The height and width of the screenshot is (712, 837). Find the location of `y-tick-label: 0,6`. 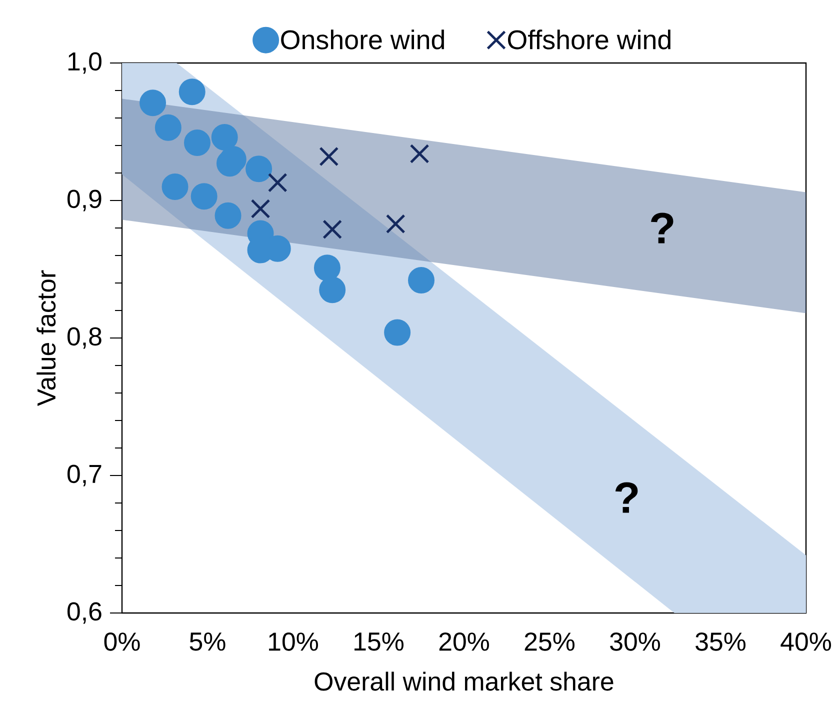

y-tick-label: 0,6 is located at coordinates (84, 613).